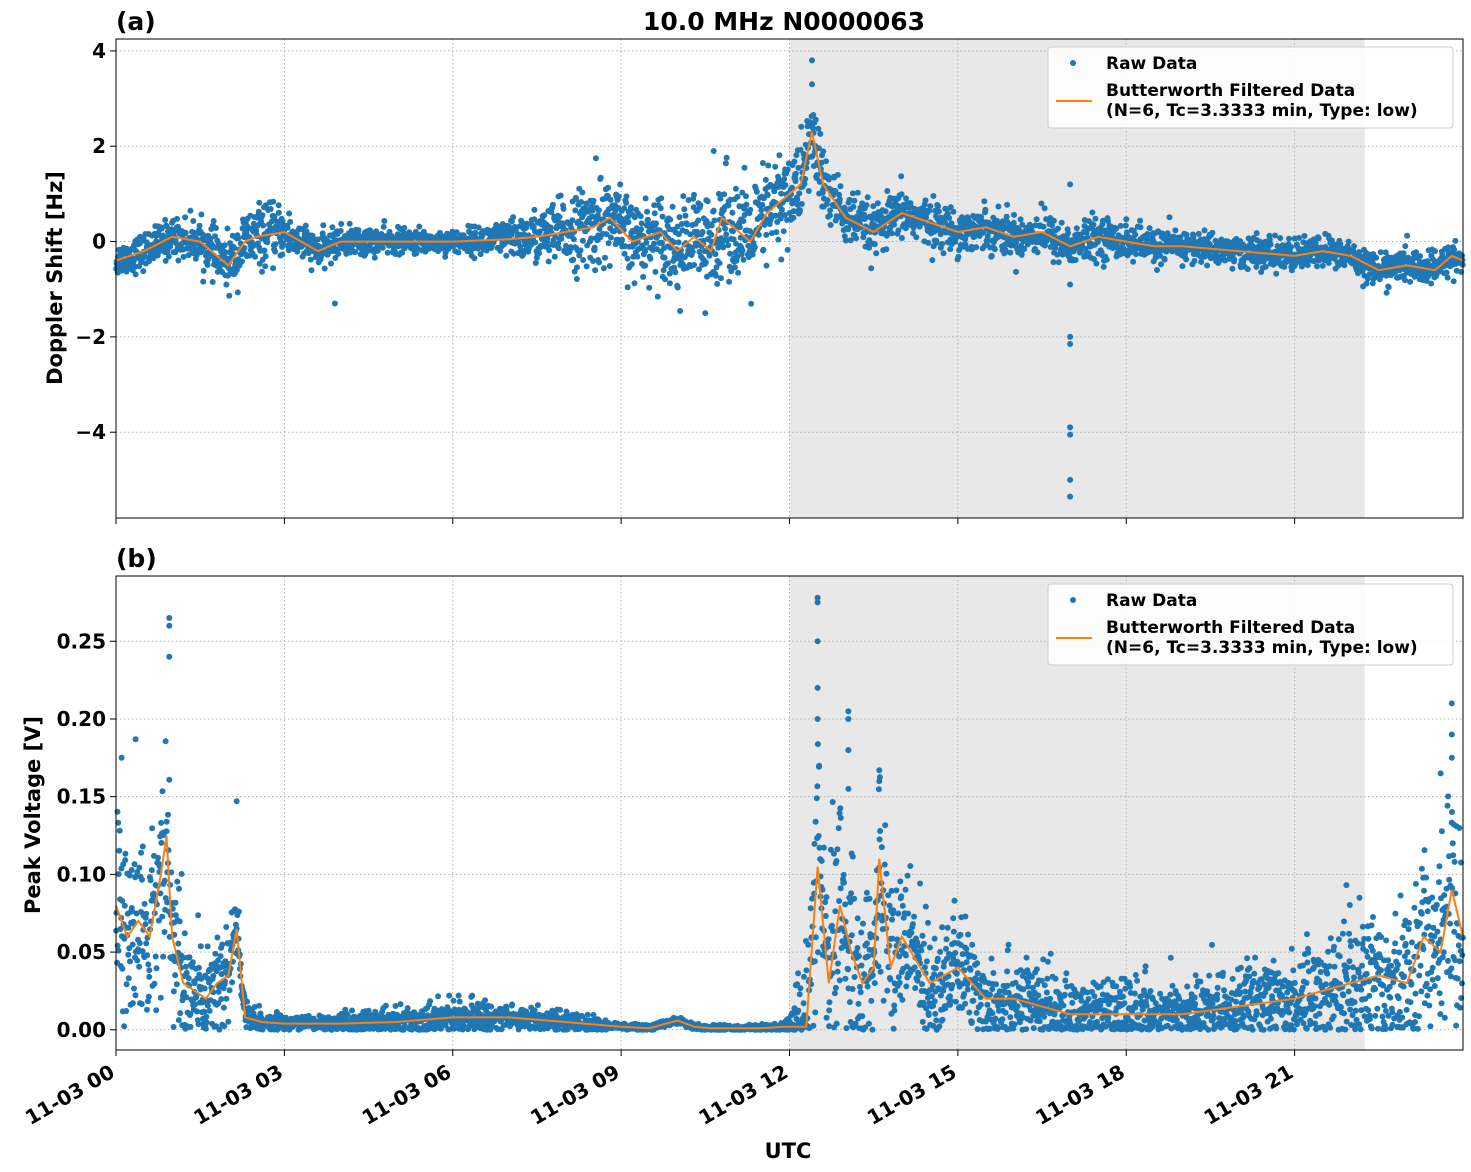 This screenshot has width=1471, height=1172. I want to click on panel-a-x-ticks, so click(705, 521).